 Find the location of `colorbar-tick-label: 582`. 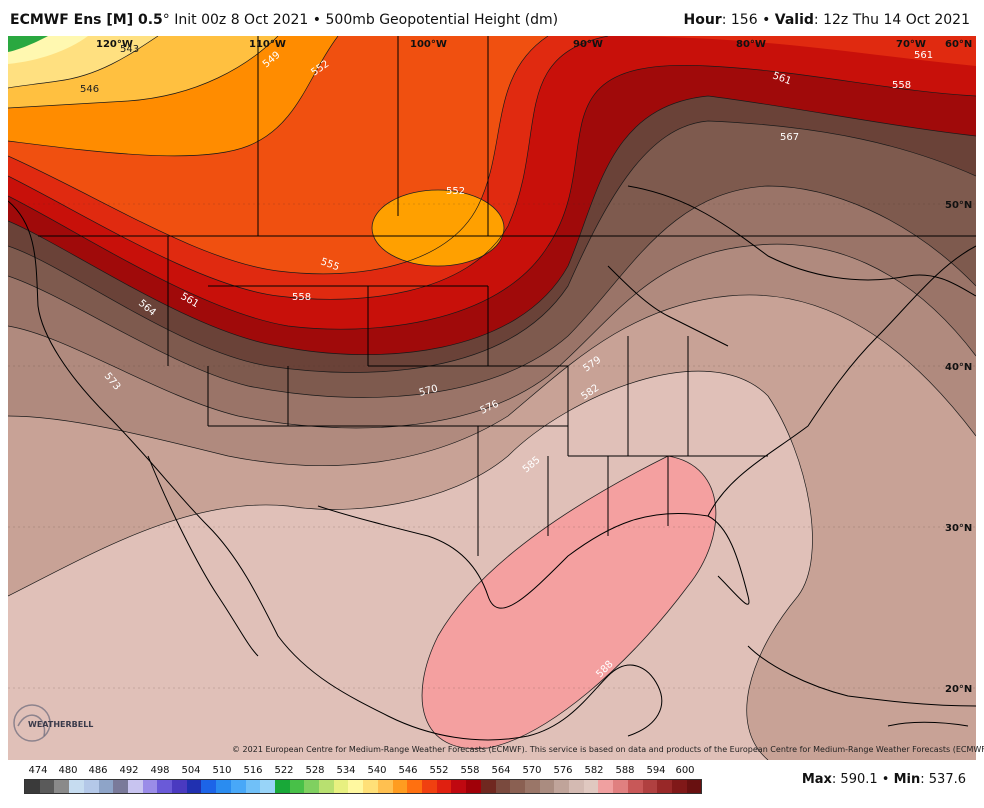

colorbar-tick-label: 582 is located at coordinates (594, 770).